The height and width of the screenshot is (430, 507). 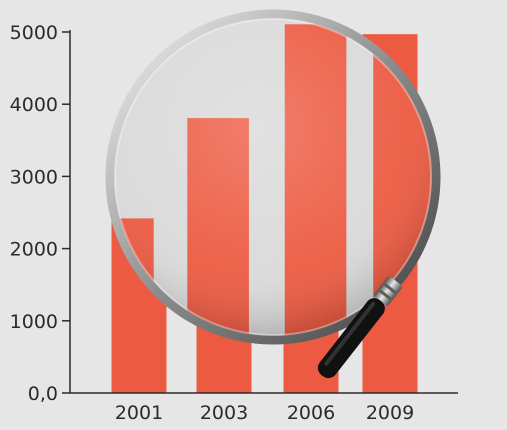 I want to click on y-tick-label: 5000, so click(x=34, y=33).